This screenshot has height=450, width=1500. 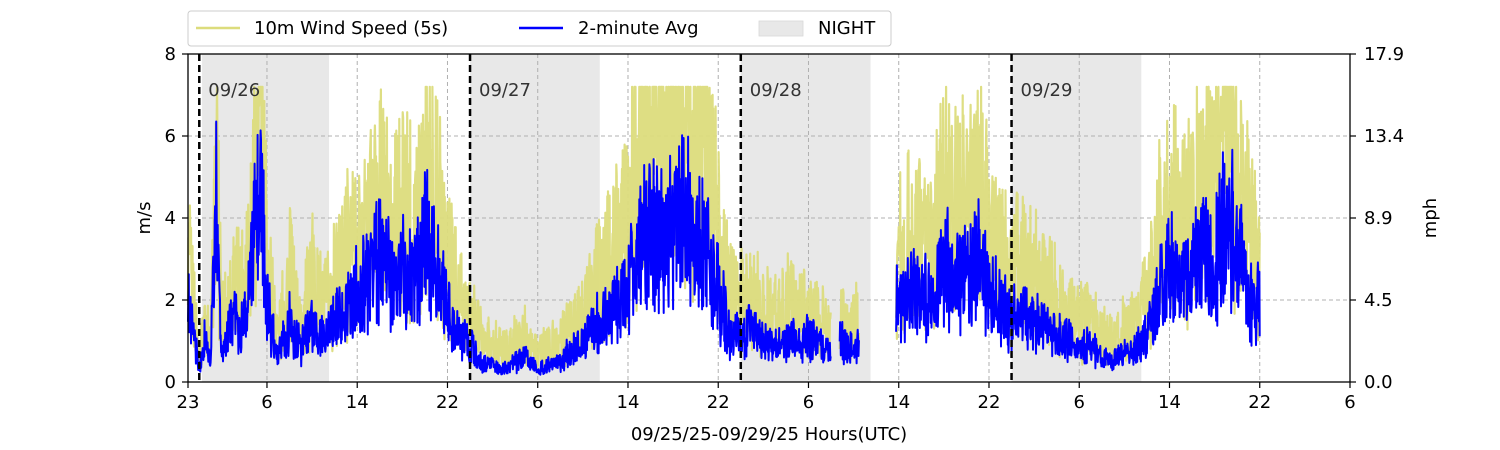 I want to click on day-label-0: 09/26, so click(x=234, y=90).